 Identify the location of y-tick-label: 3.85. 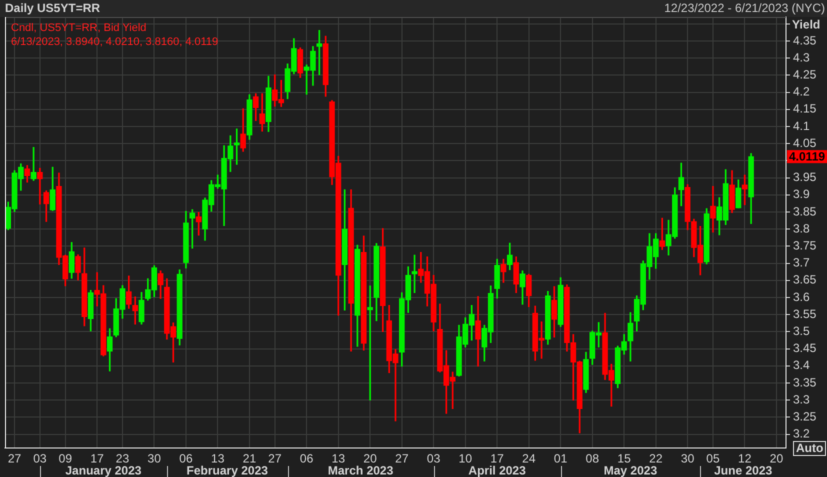
(805, 211).